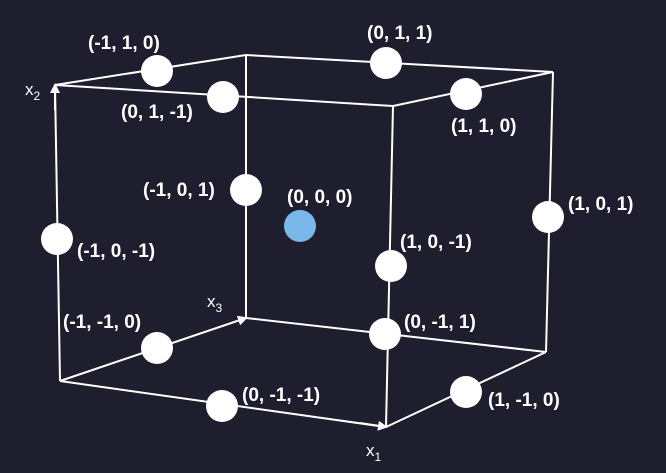 This screenshot has width=666, height=473. Describe the element at coordinates (33, 91) in the screenshot. I see `axis-label-x2: x2` at that location.